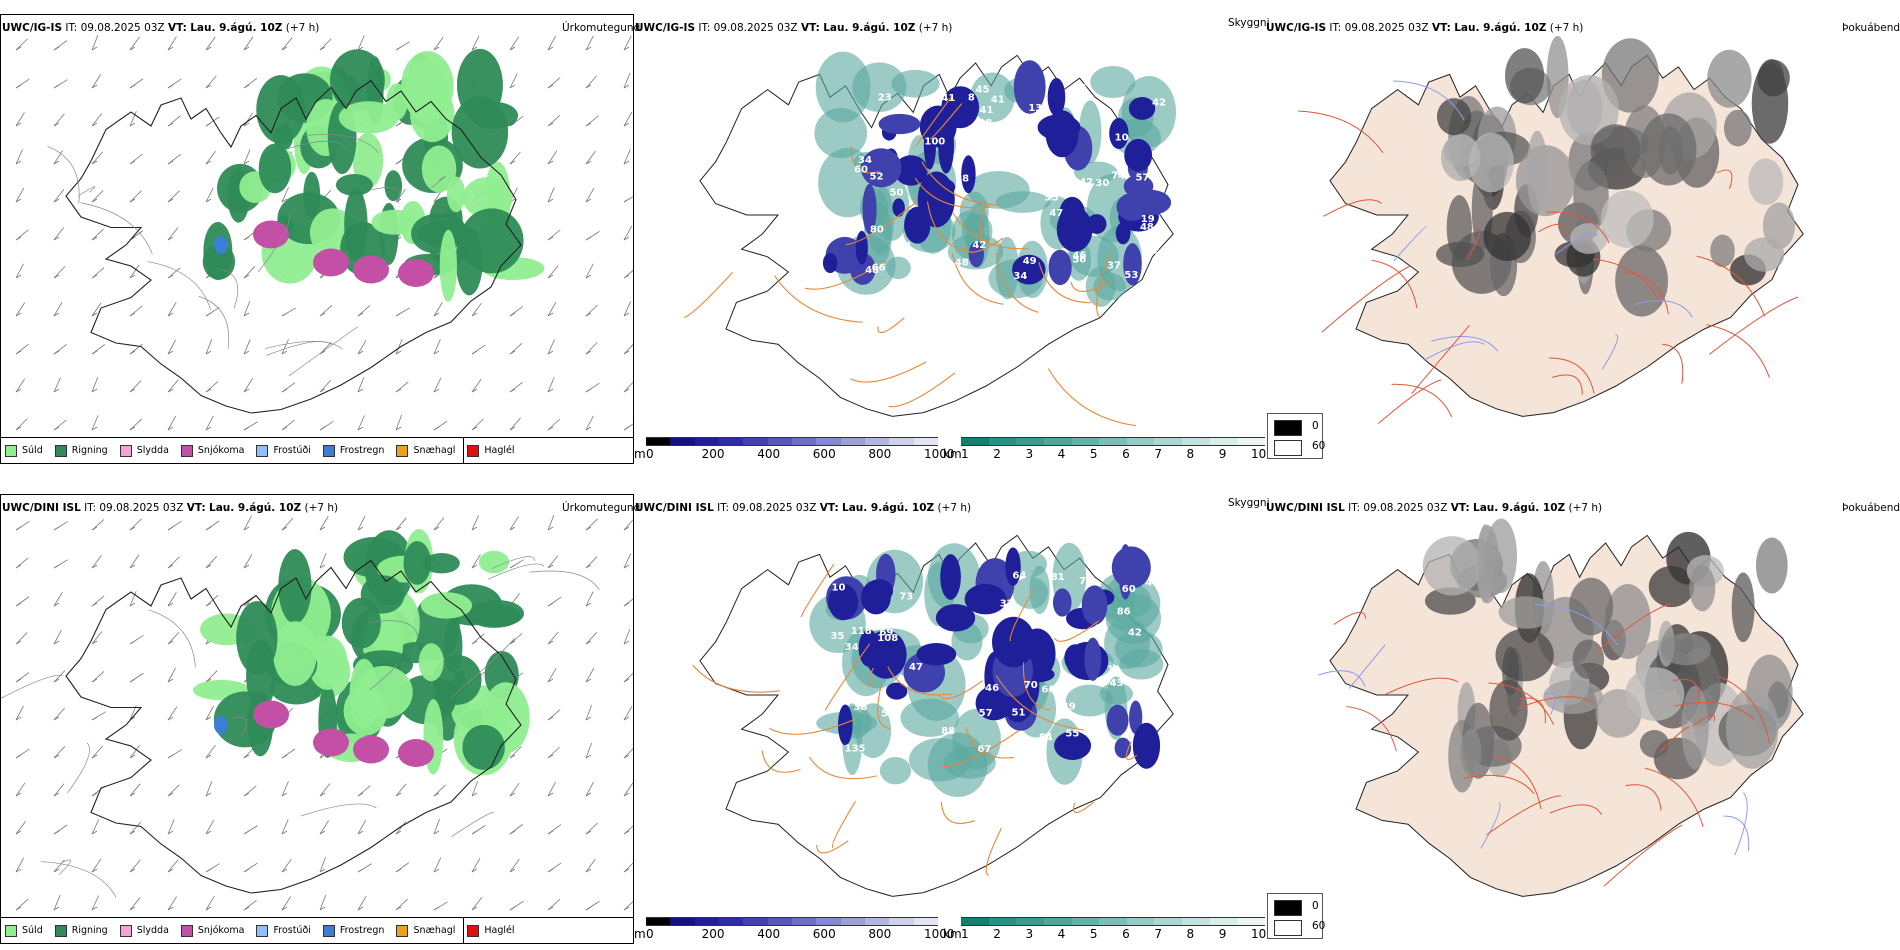 This screenshot has width=1900, height=950. Describe the element at coordinates (1102, 183) in the screenshot. I see `cloudbase-value-label: 30` at that location.